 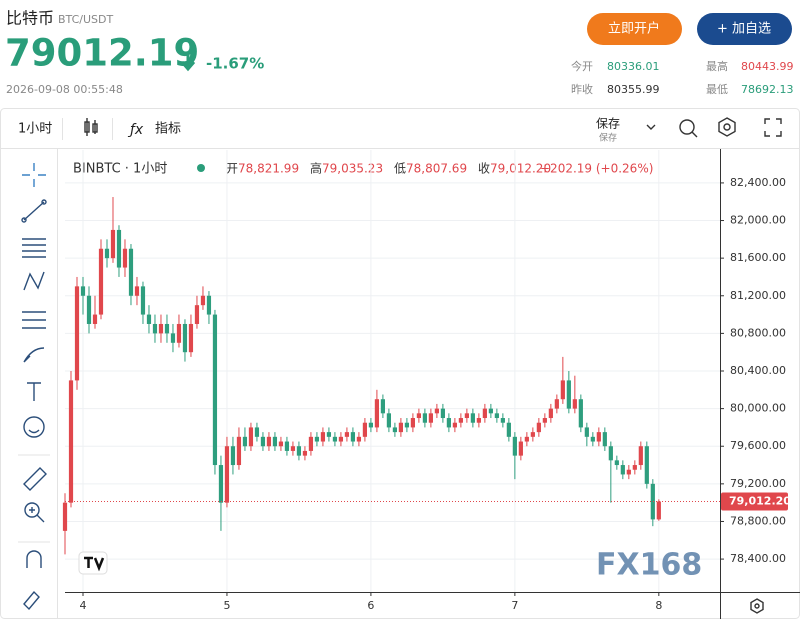 I want to click on stat-label: 今开, so click(x=582, y=66).